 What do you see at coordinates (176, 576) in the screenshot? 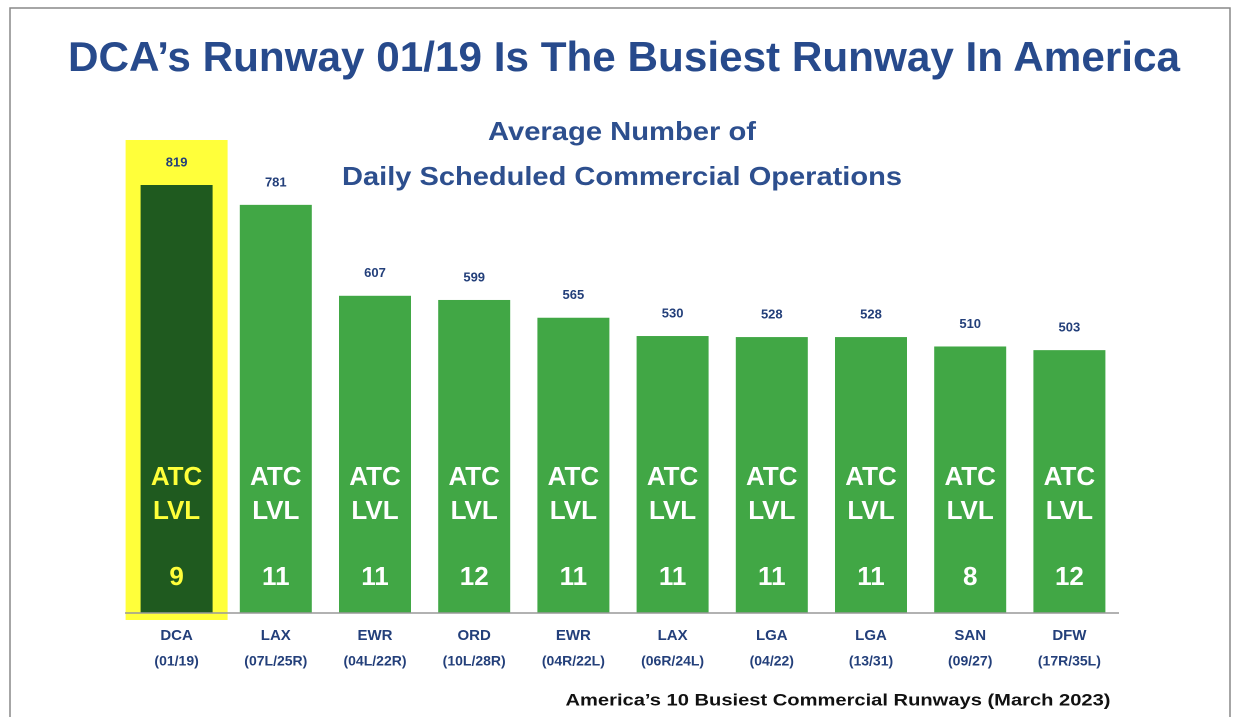
I see `atc-level: 9` at bounding box center [176, 576].